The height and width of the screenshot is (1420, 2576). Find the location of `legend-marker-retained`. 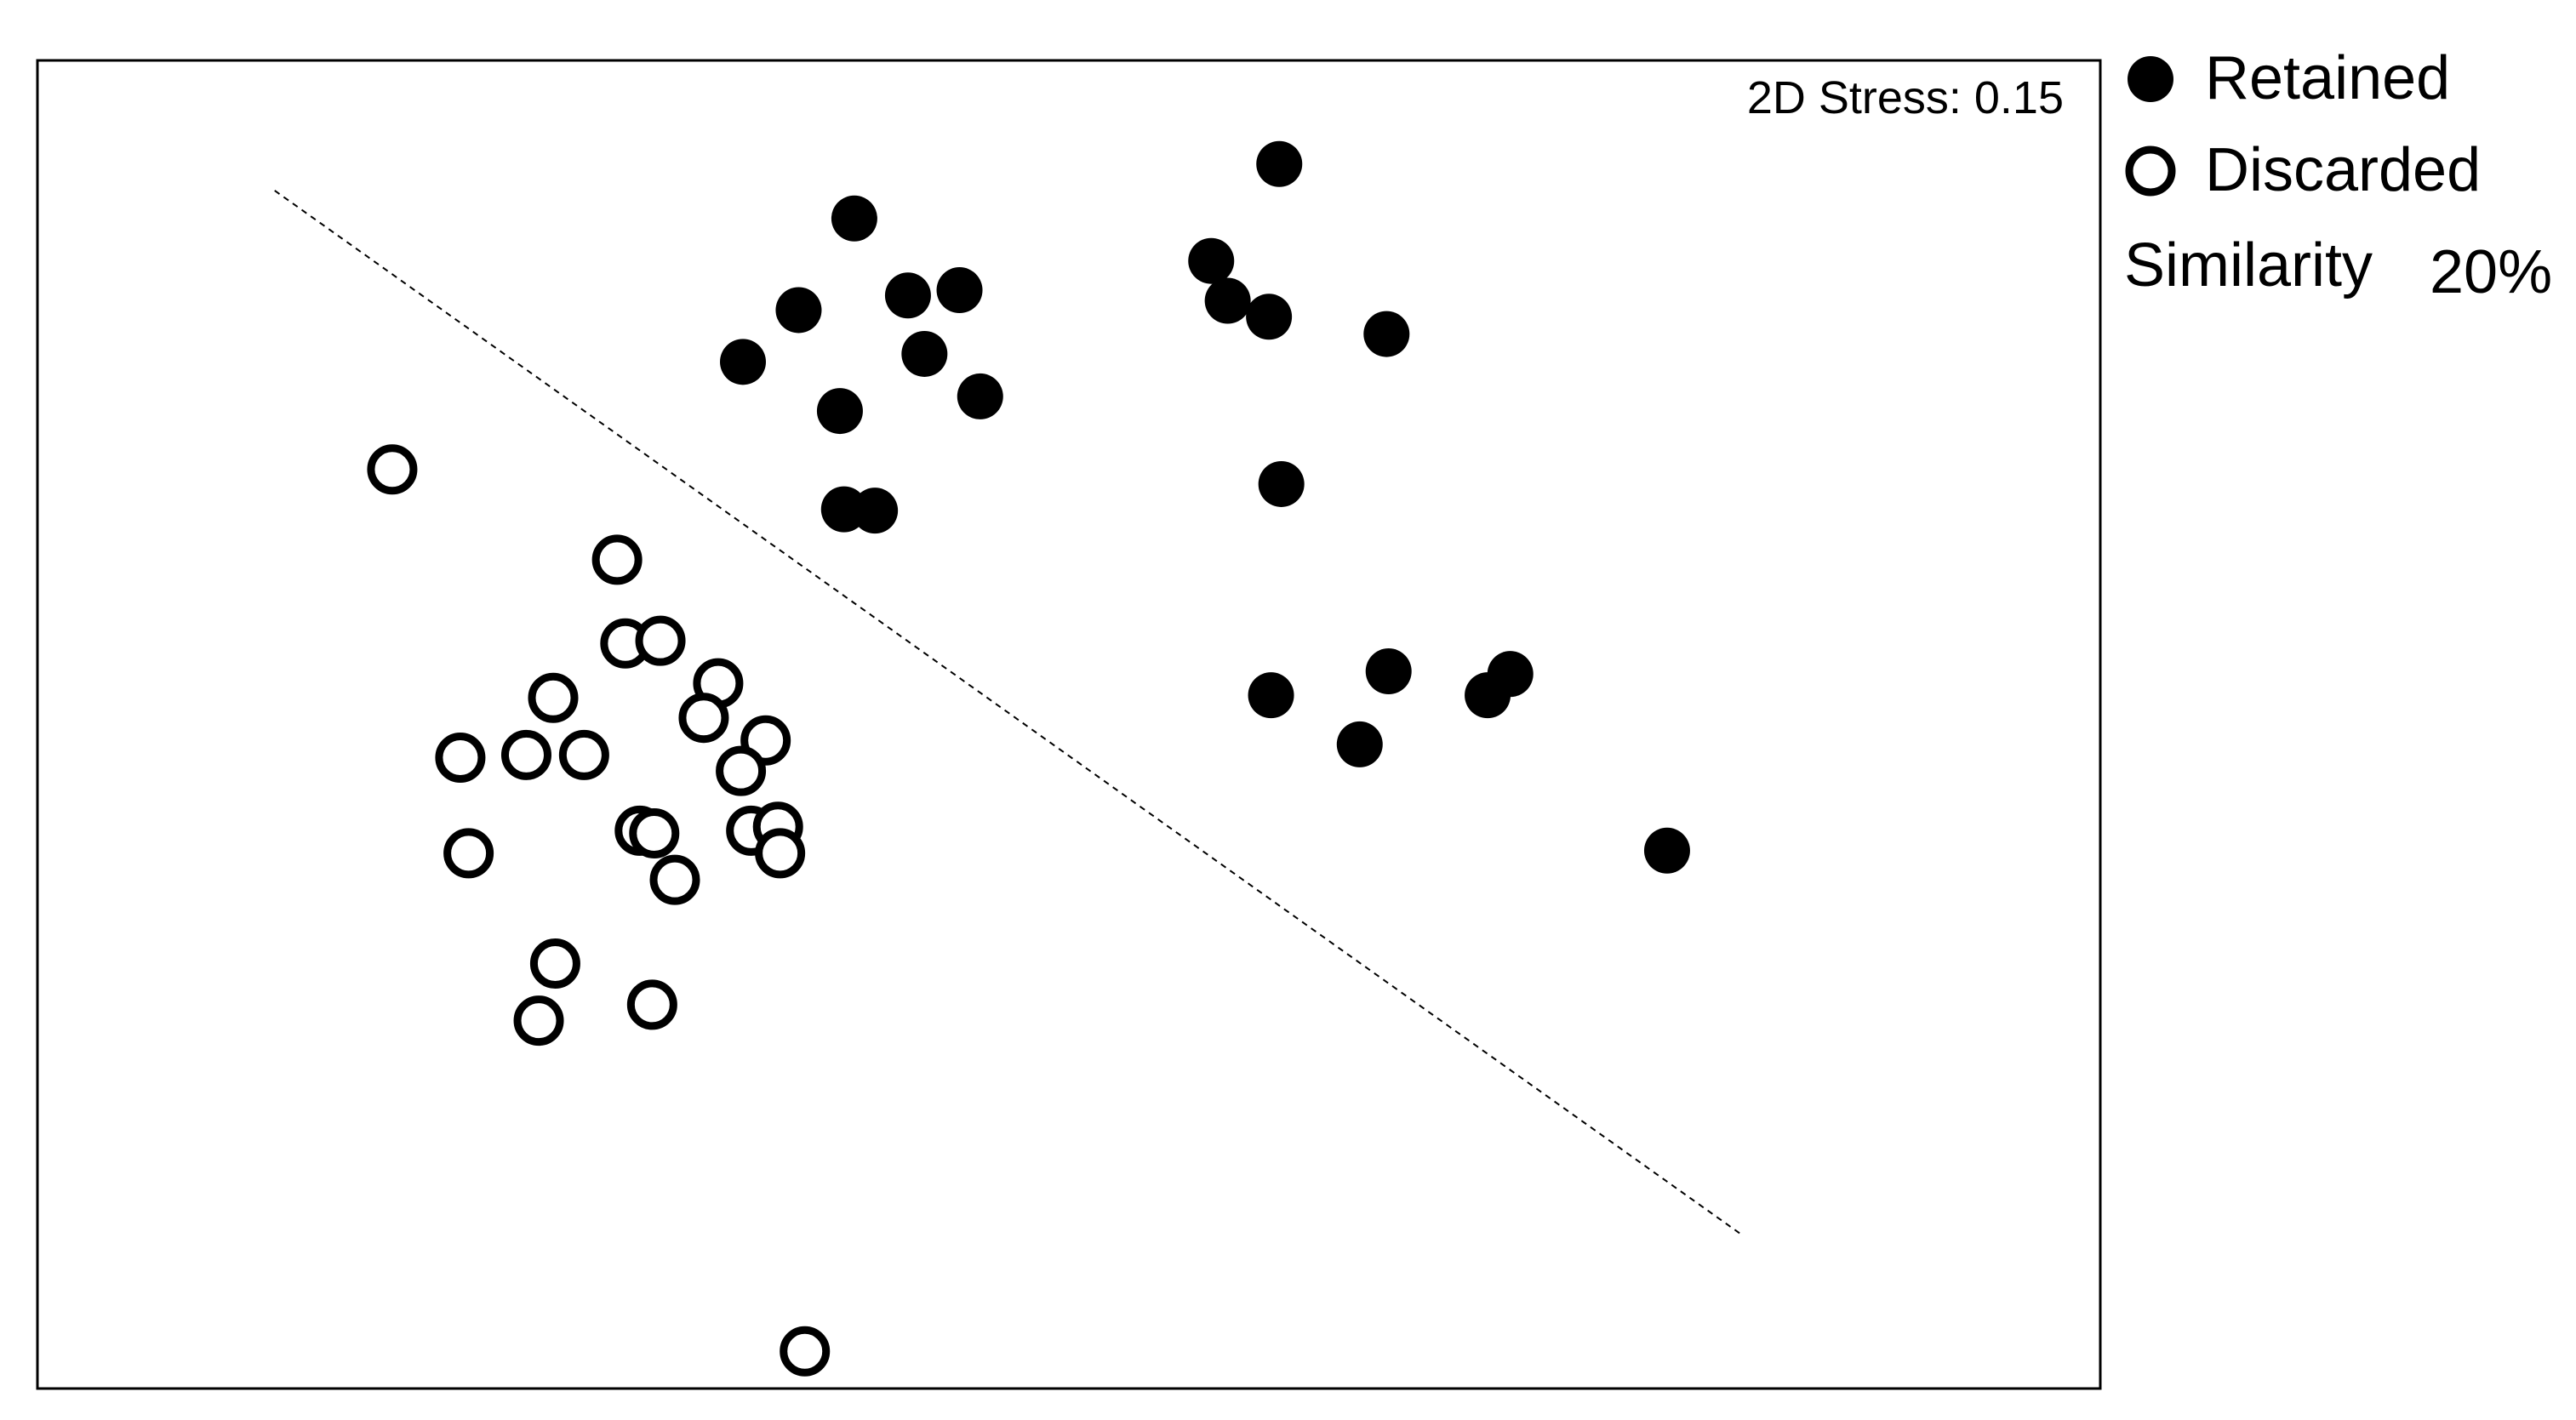

legend-marker-retained is located at coordinates (2150, 79).